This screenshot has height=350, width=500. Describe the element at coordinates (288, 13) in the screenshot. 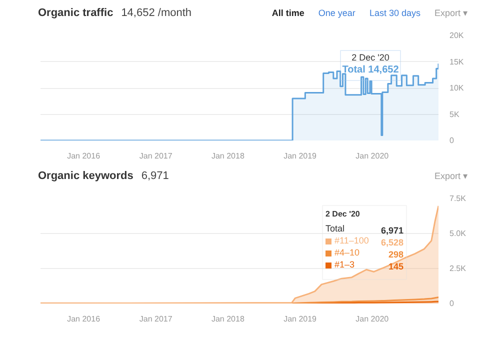

I see `text: All time` at that location.